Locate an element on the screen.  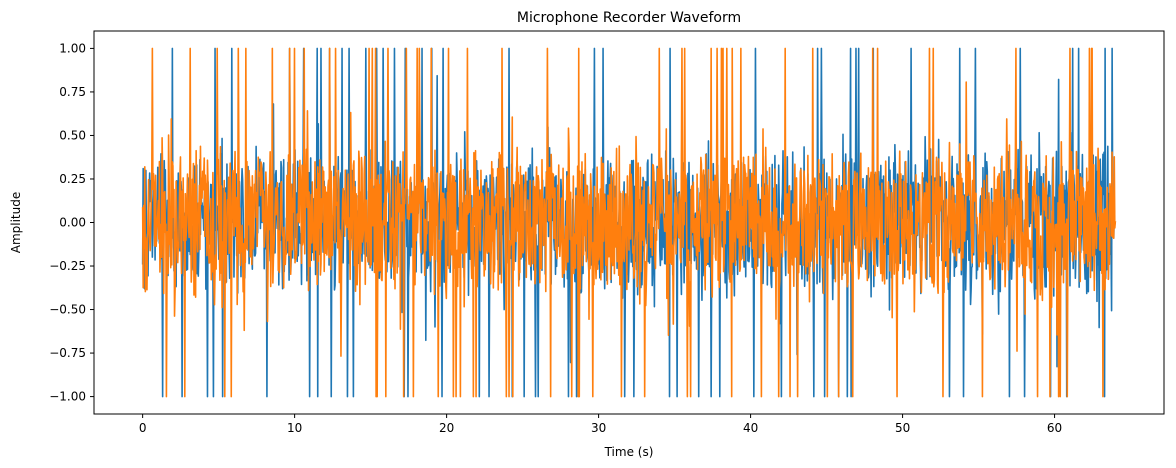
x-tick-label: 0 is located at coordinates (143, 428).